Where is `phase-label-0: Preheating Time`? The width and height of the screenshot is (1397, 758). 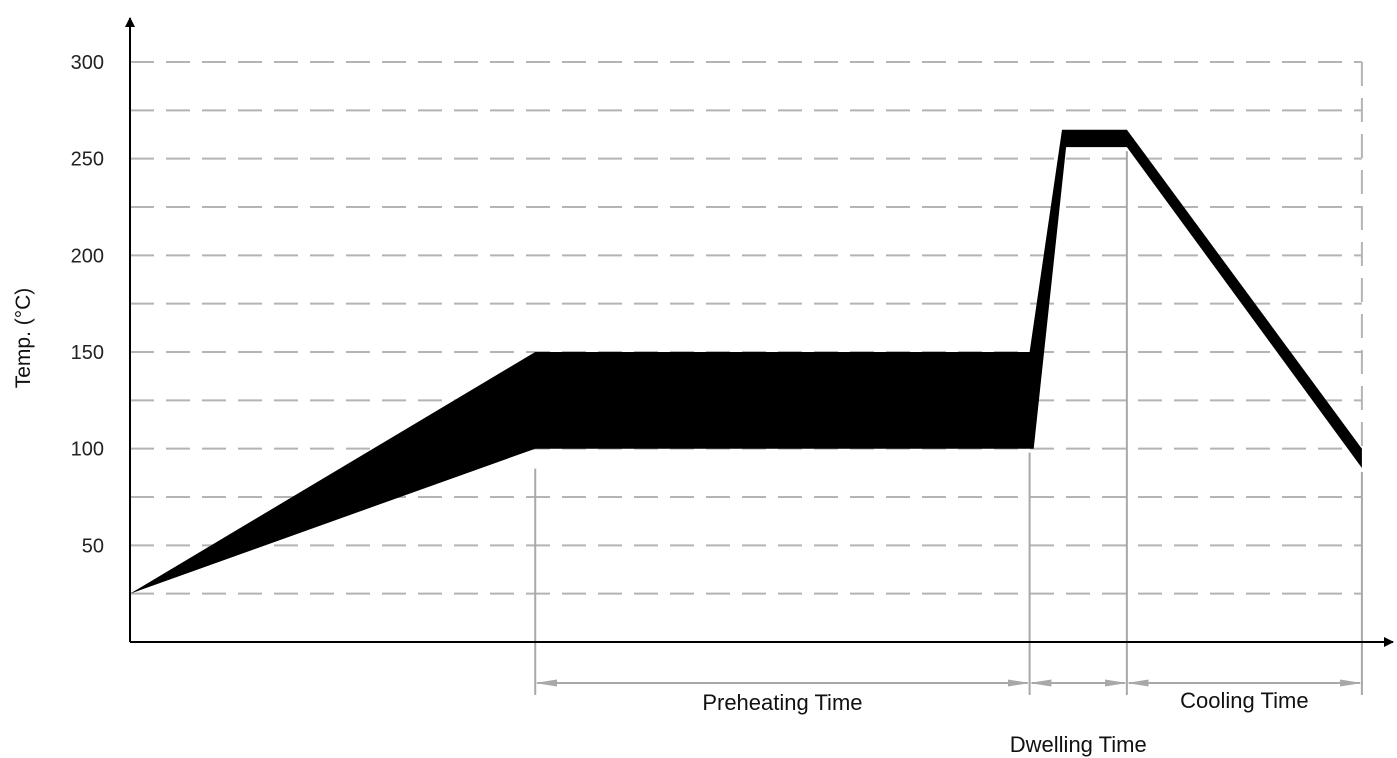
phase-label-0: Preheating Time is located at coordinates (782, 702).